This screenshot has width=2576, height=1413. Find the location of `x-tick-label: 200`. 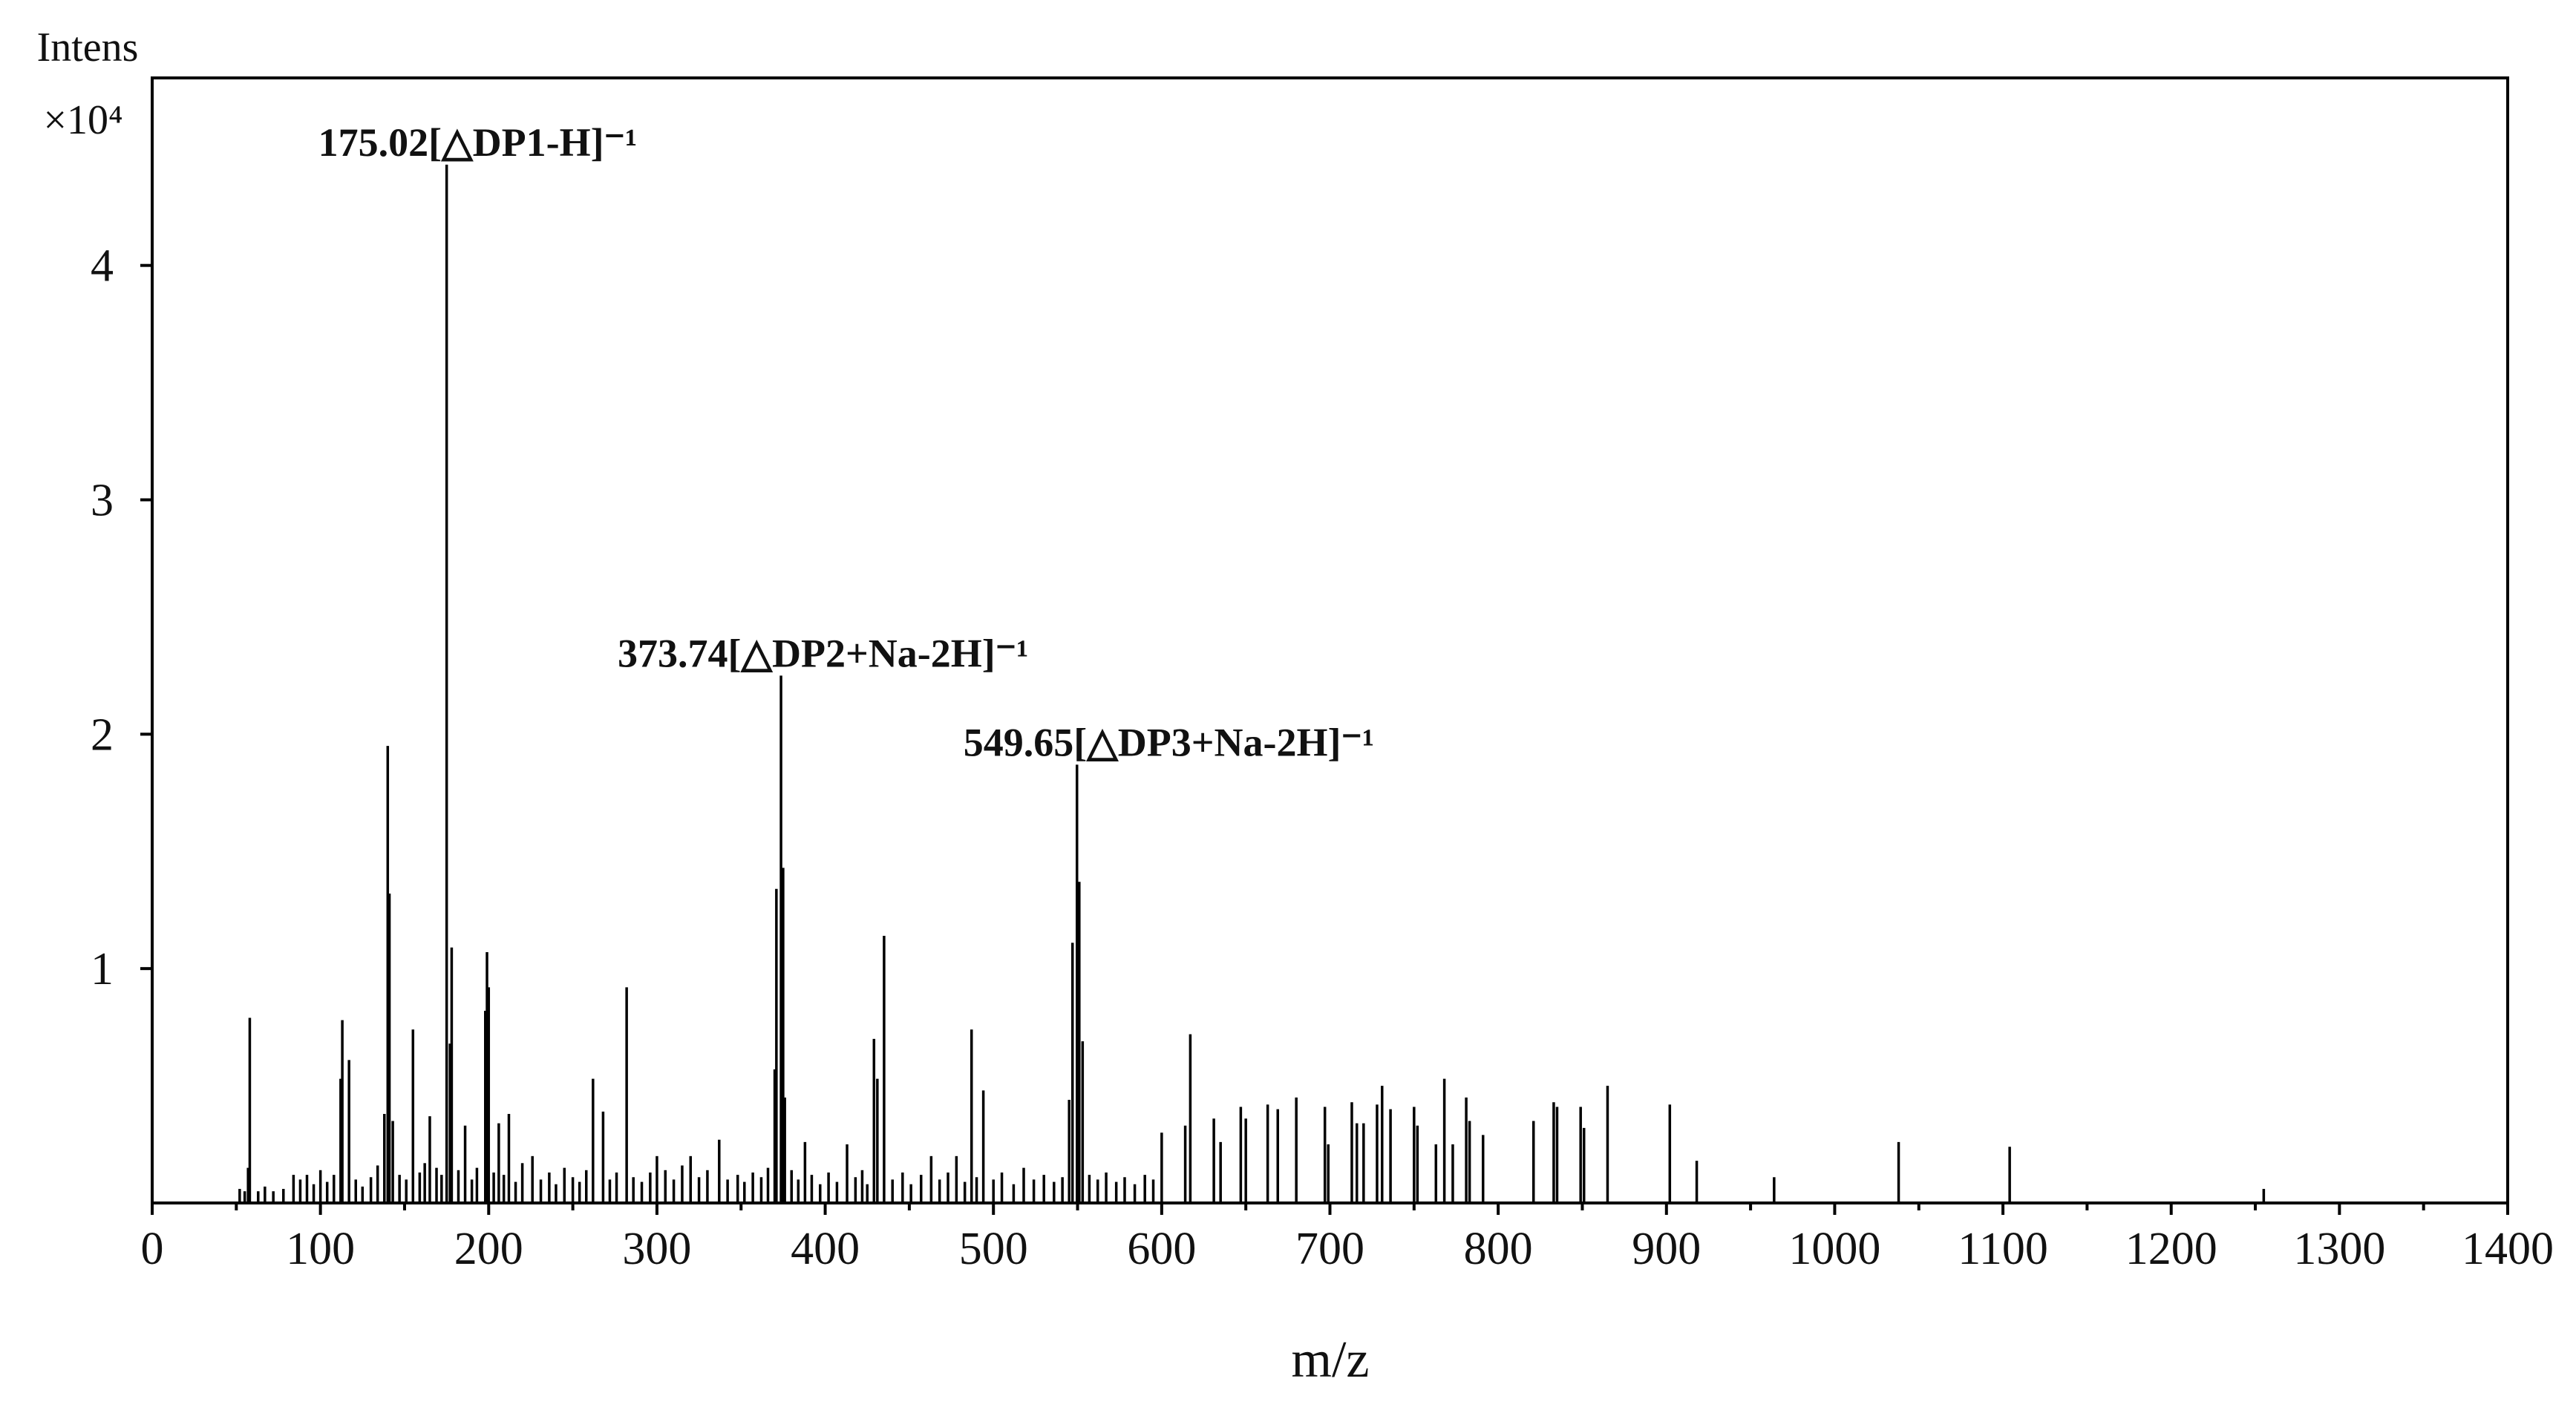

x-tick-label: 200 is located at coordinates (489, 1249).